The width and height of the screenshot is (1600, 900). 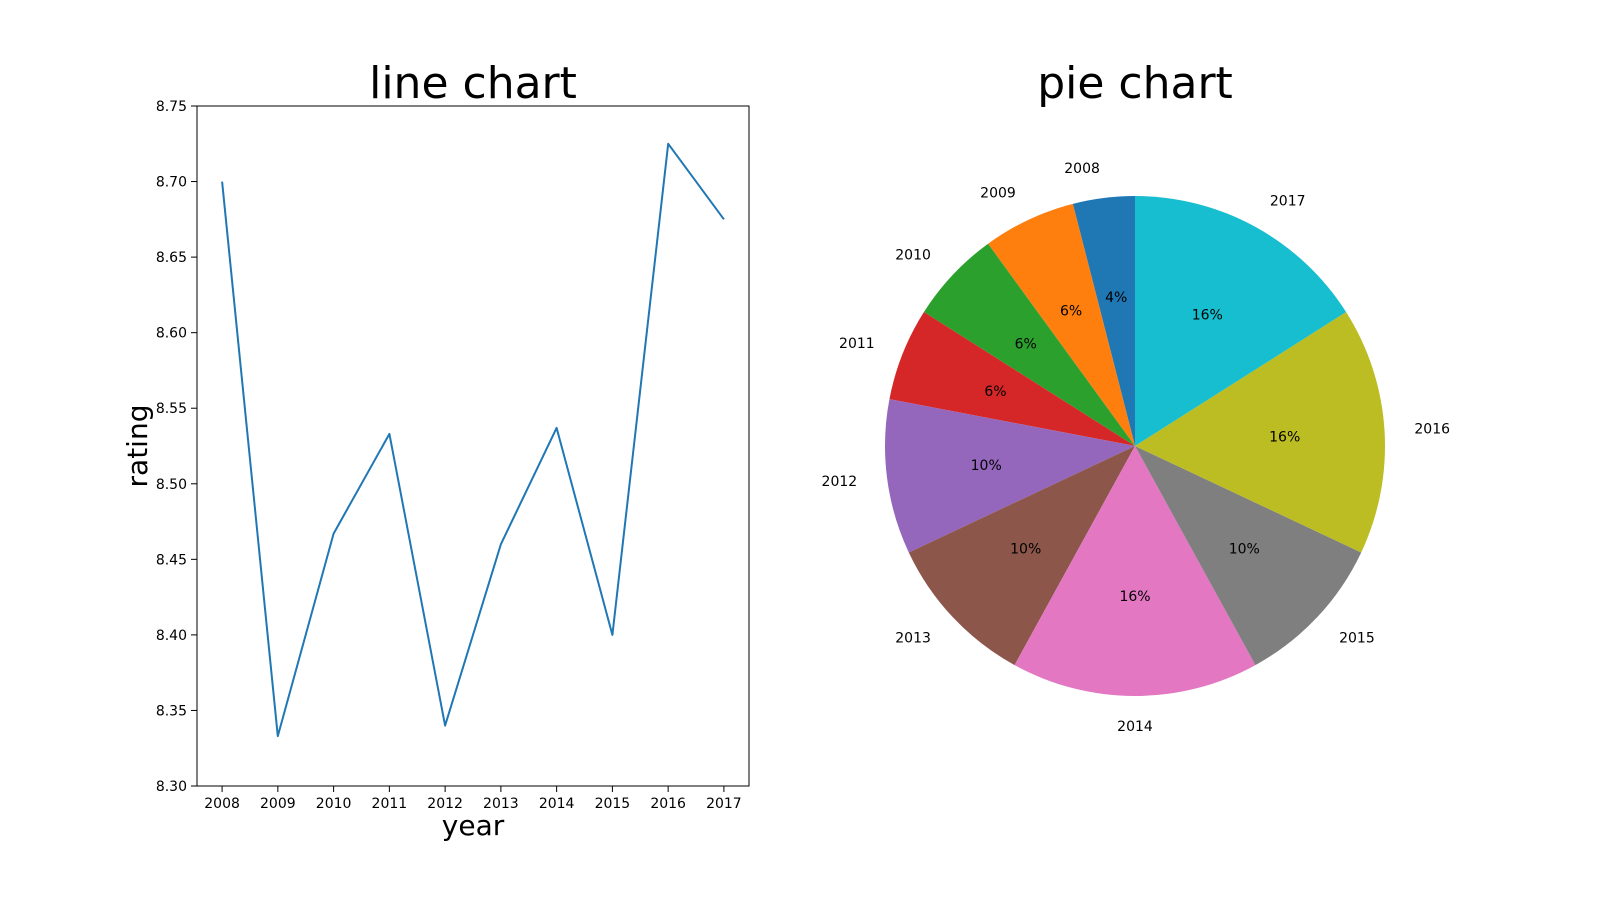 What do you see at coordinates (668, 804) in the screenshot?
I see `x-tick-label: 2016` at bounding box center [668, 804].